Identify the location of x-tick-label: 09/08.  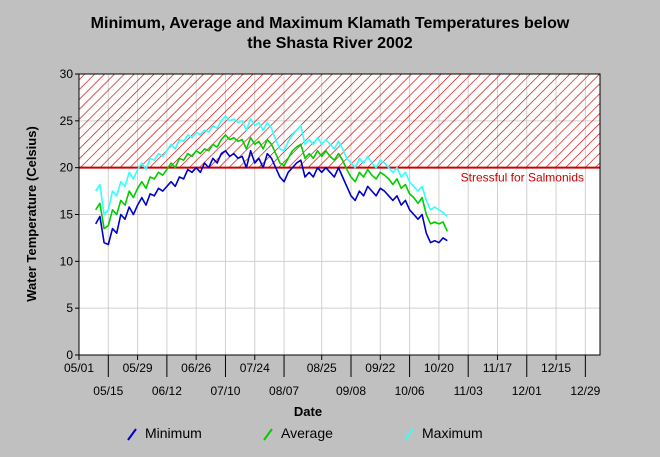
(351, 391).